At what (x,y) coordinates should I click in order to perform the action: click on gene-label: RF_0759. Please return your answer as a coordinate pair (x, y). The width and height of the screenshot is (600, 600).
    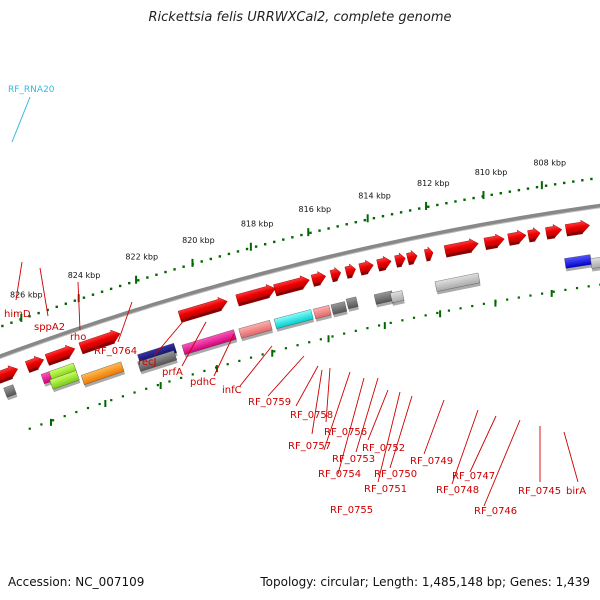
    Looking at the image, I should click on (269, 402).